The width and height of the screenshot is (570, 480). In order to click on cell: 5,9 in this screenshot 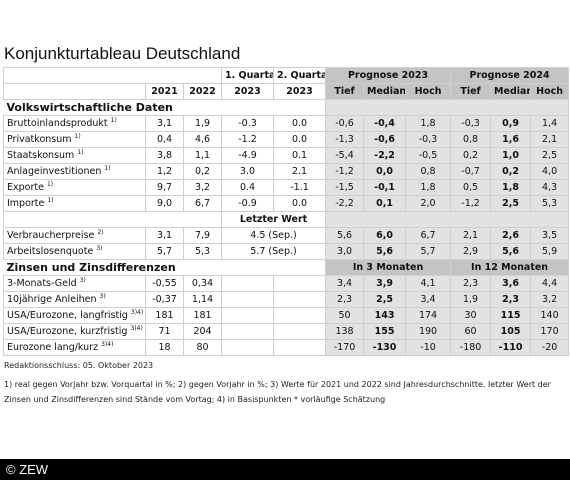, I will do `click(550, 251)`.